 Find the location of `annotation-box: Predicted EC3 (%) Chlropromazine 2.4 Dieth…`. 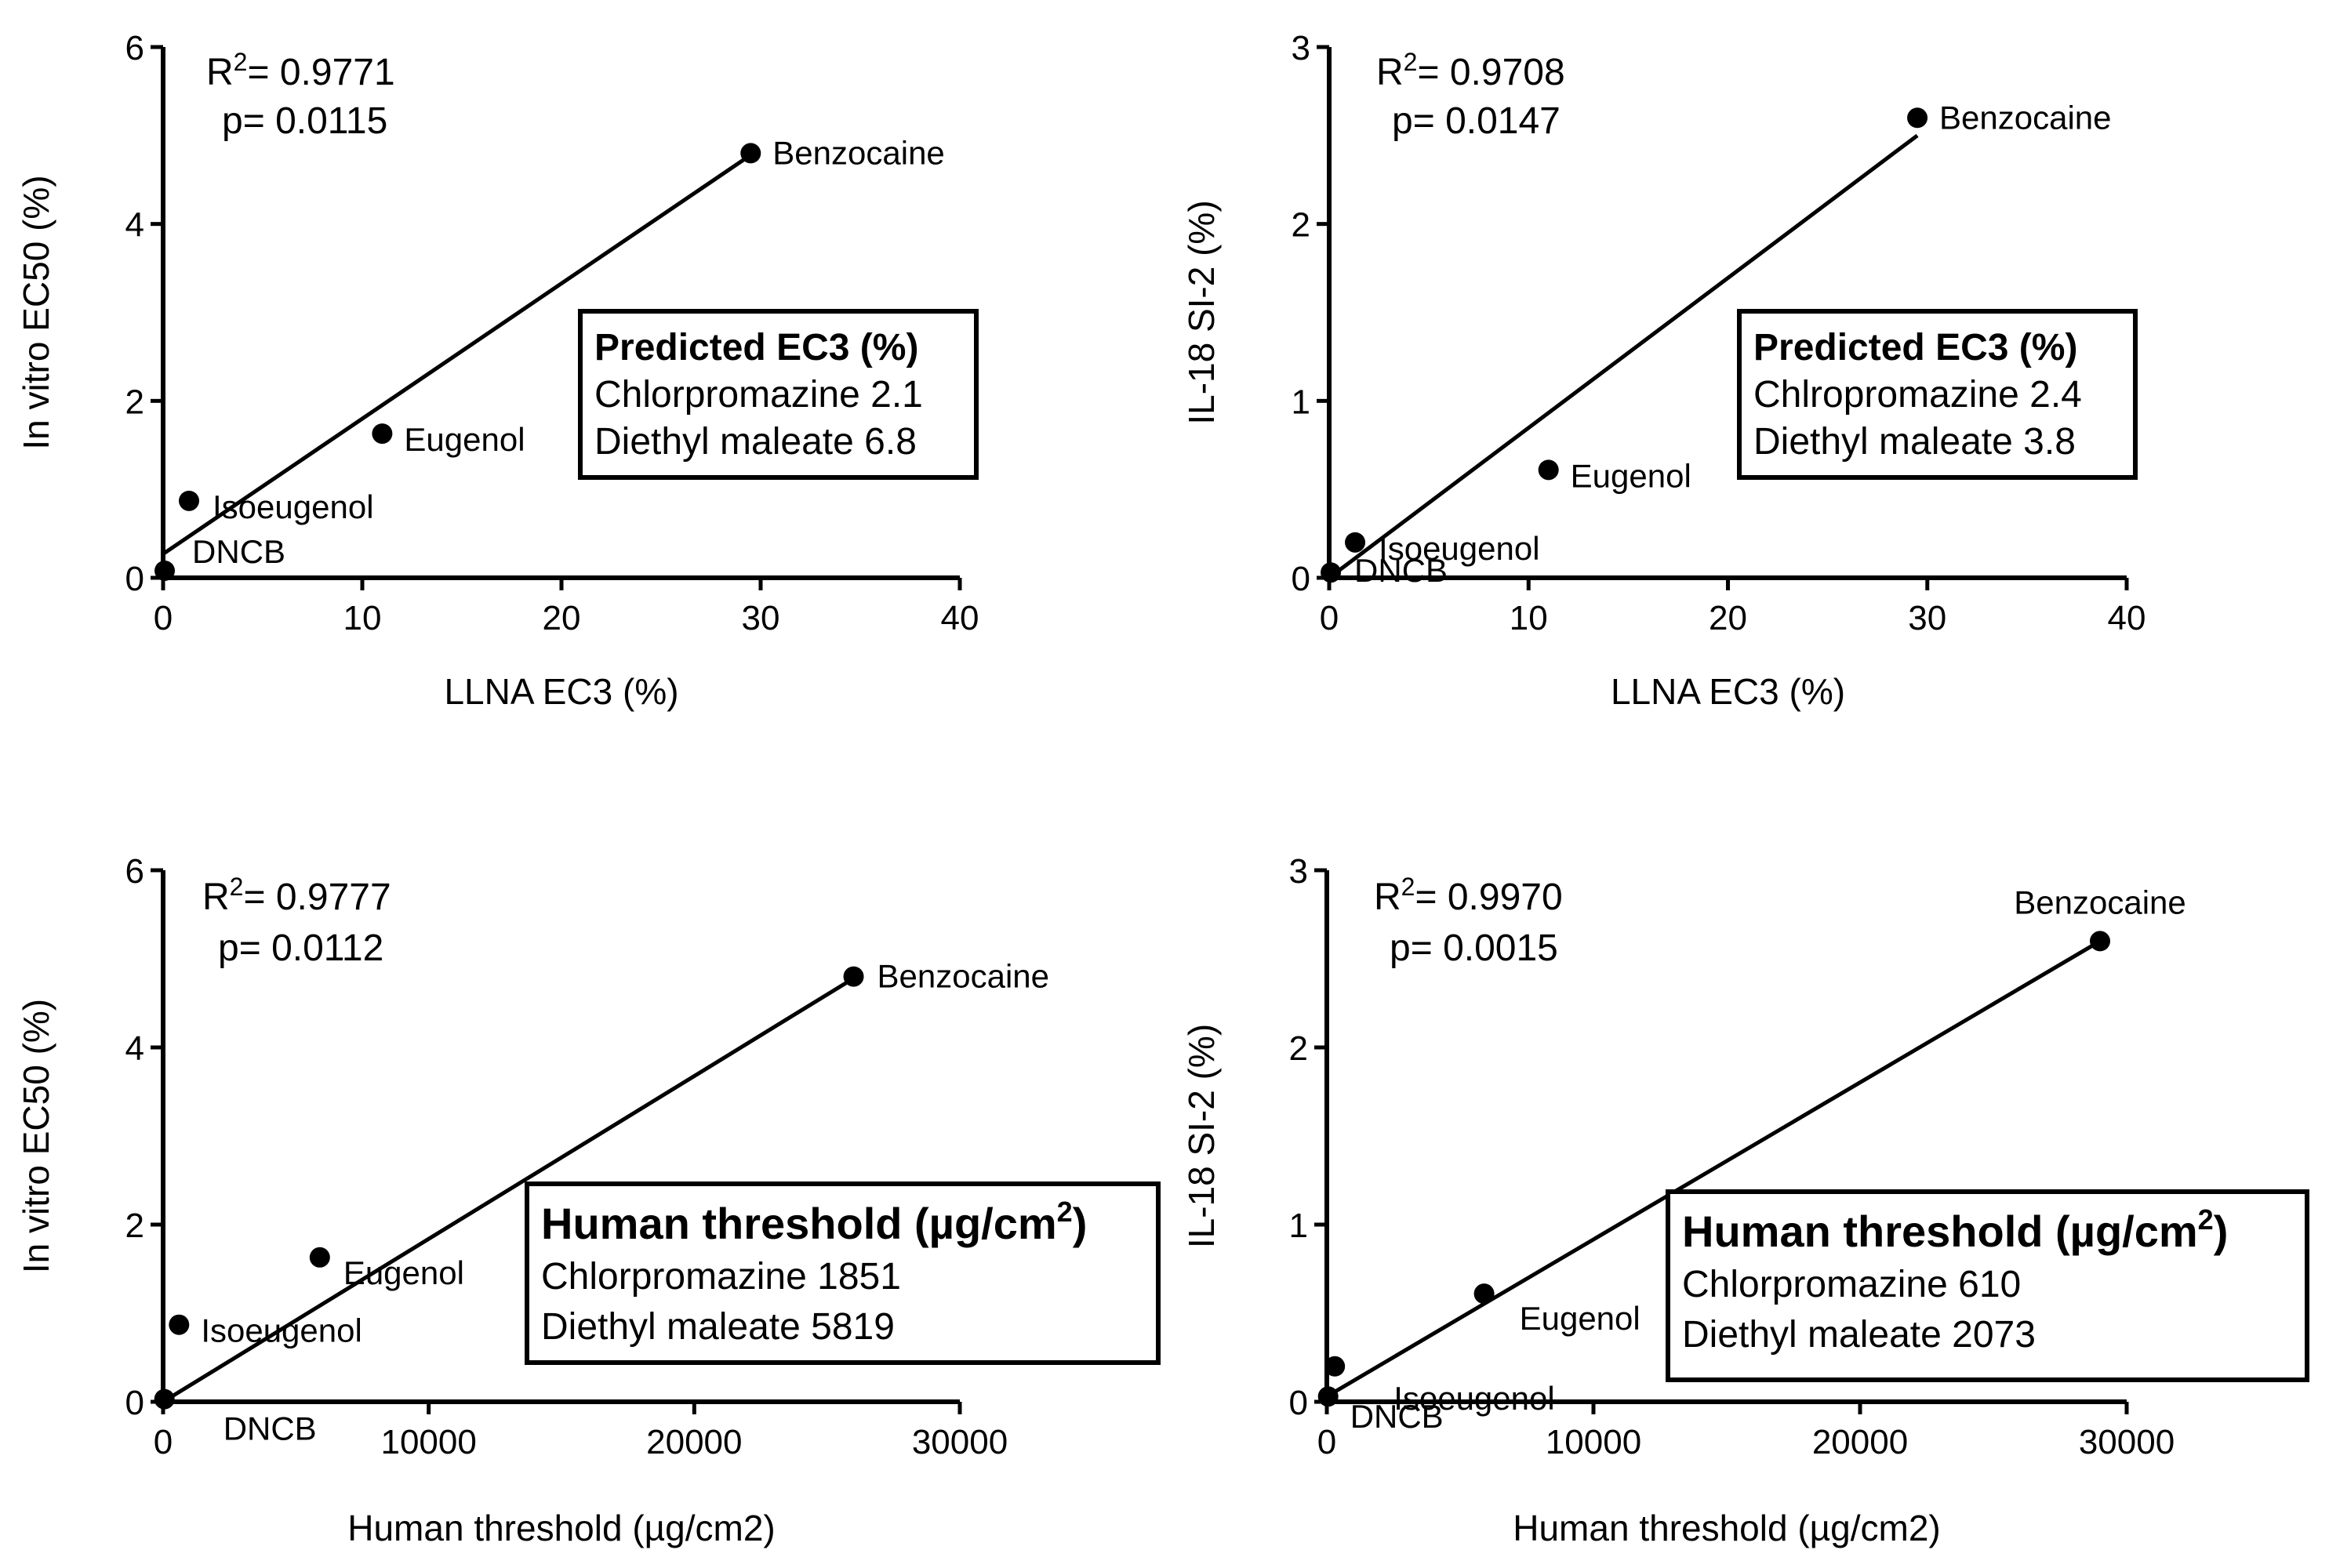

annotation-box: Predicted EC3 (%) Chlropromazine 2.4 Dieth… is located at coordinates (1937, 394).